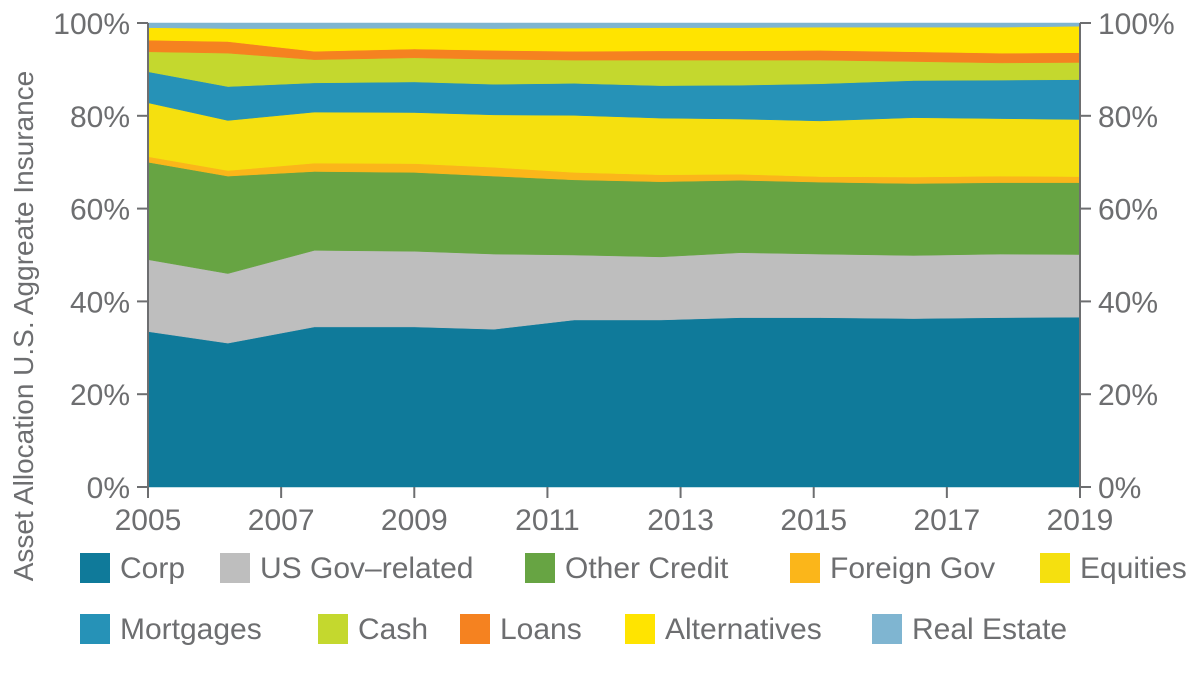 The width and height of the screenshot is (1200, 673). What do you see at coordinates (393, 629) in the screenshot?
I see `legend-label: Cash` at bounding box center [393, 629].